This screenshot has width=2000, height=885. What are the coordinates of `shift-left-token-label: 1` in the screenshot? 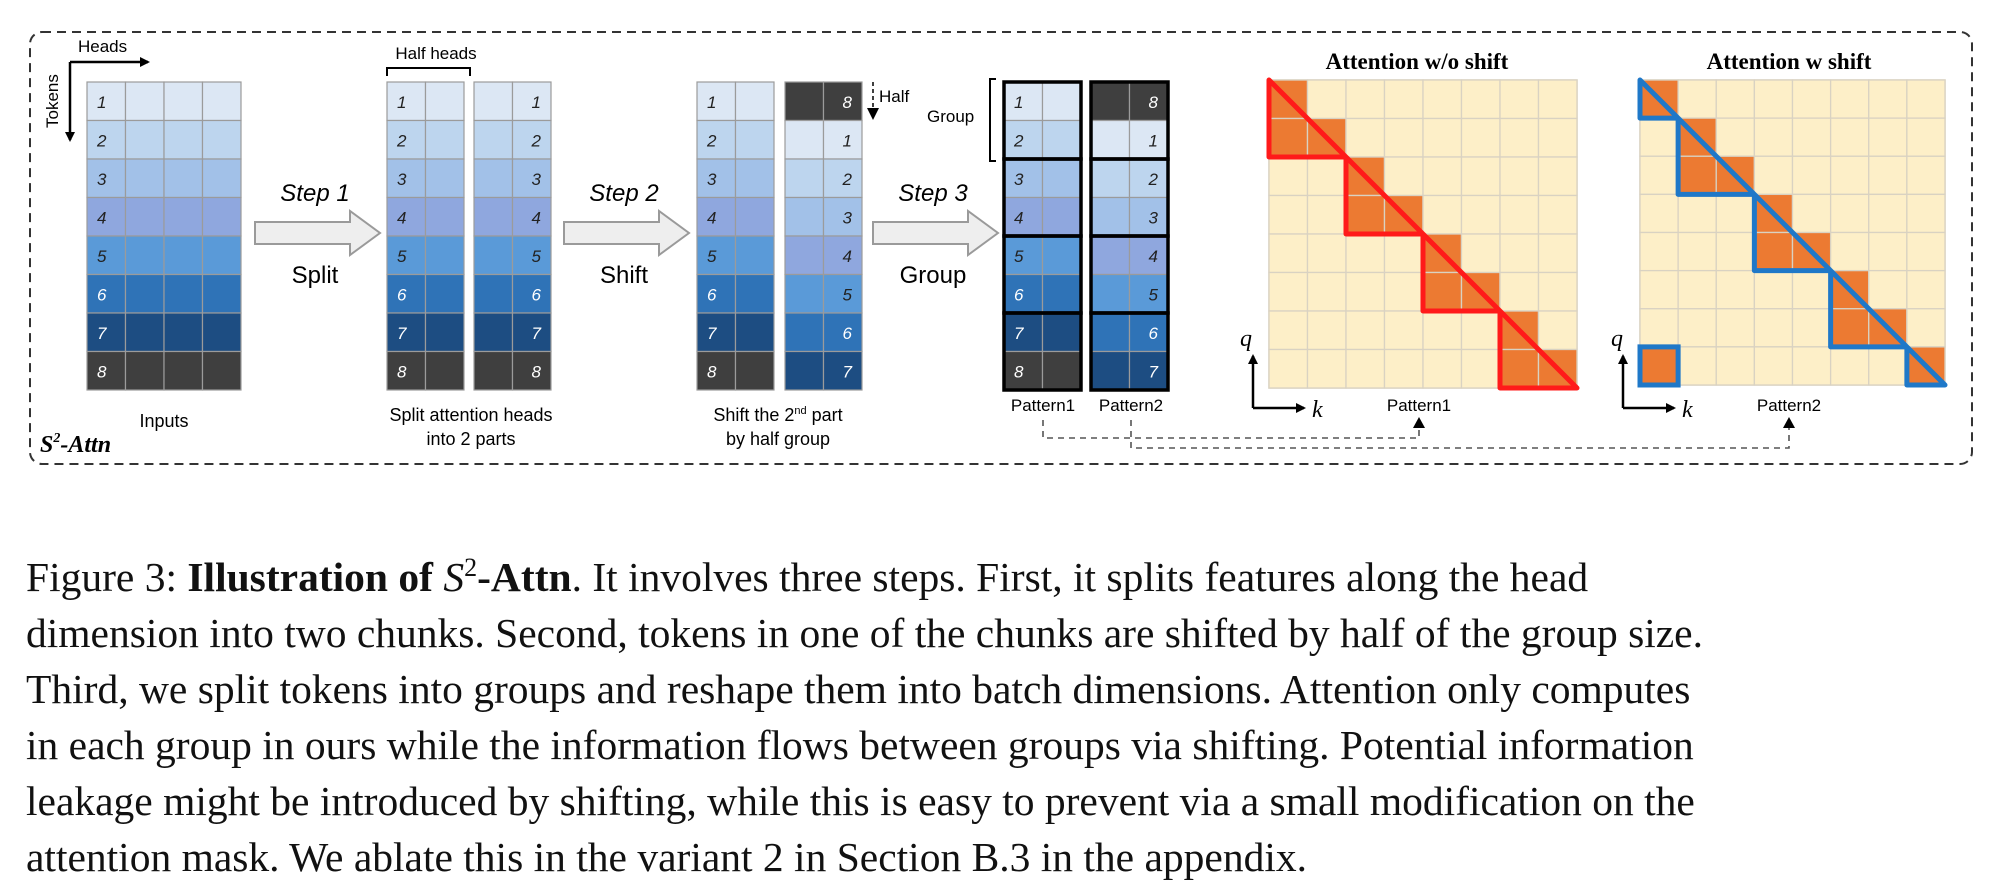 It's located at (711, 102).